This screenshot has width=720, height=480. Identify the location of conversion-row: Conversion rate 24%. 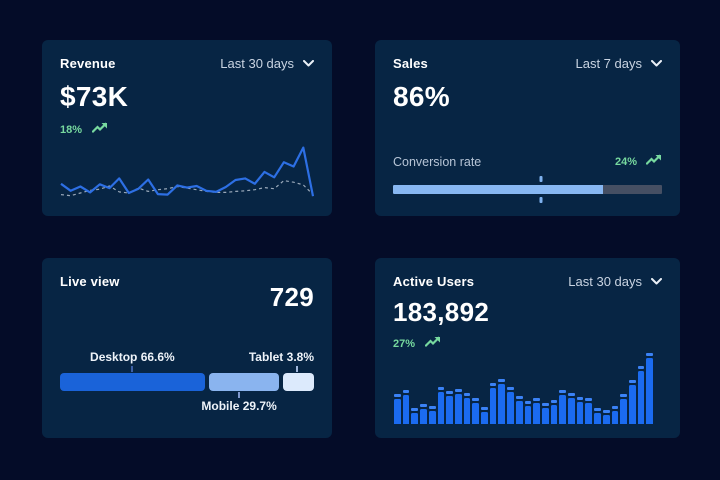
(527, 162).